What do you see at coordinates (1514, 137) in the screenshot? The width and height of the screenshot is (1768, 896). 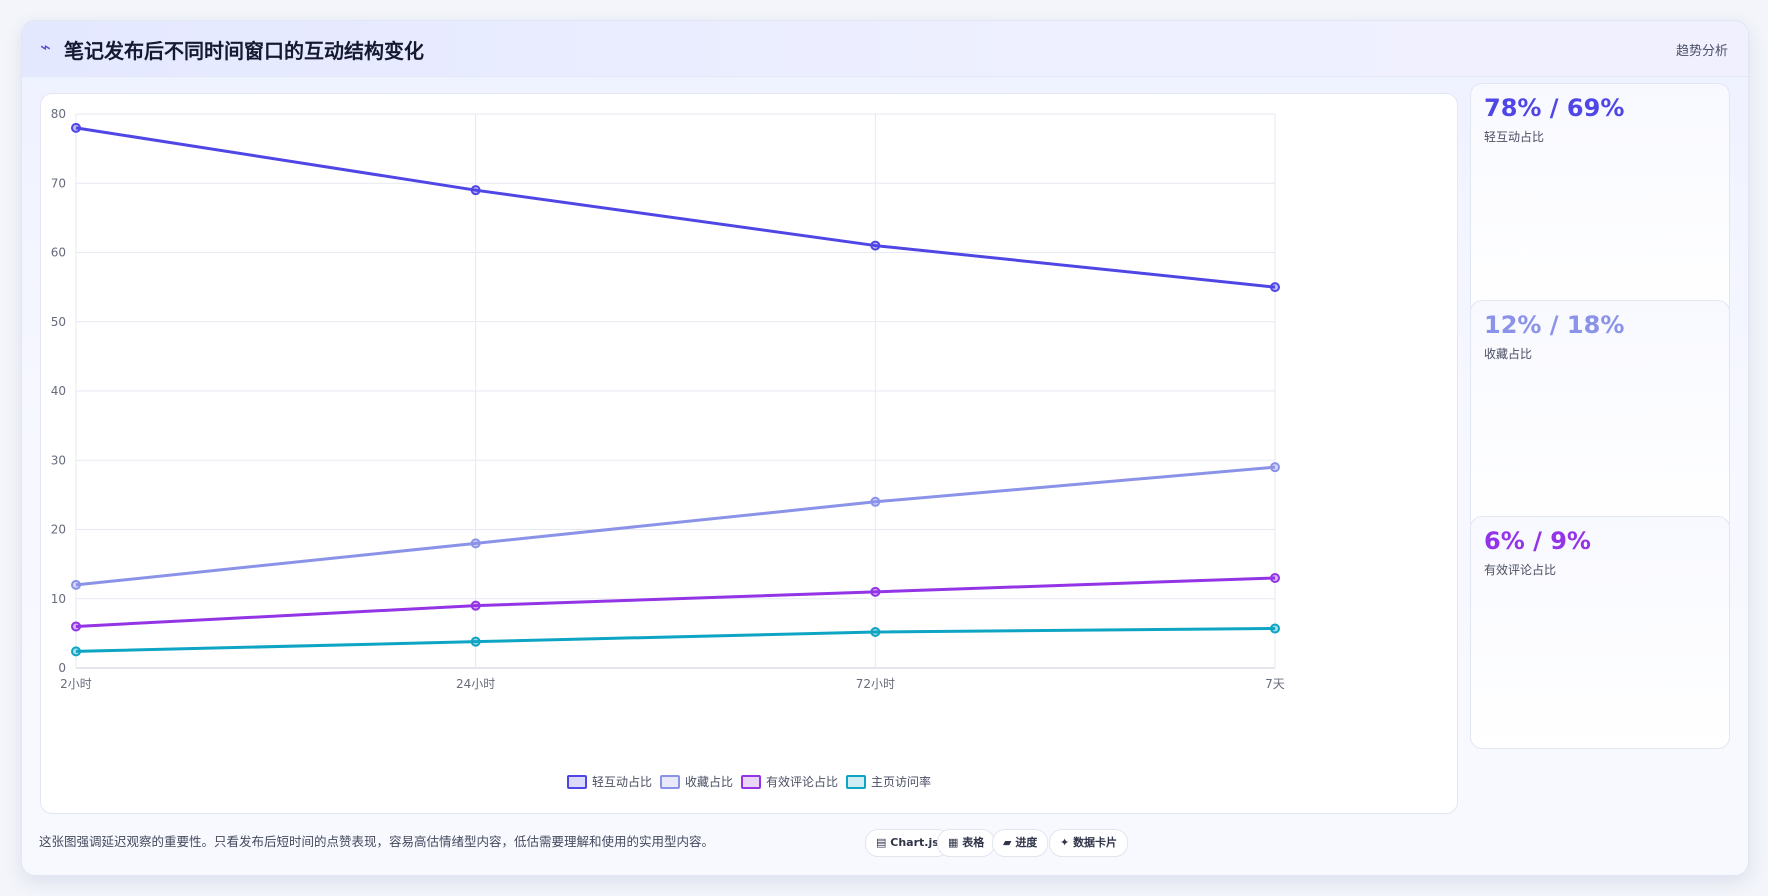 I see `stat-label: 轻互动占比` at bounding box center [1514, 137].